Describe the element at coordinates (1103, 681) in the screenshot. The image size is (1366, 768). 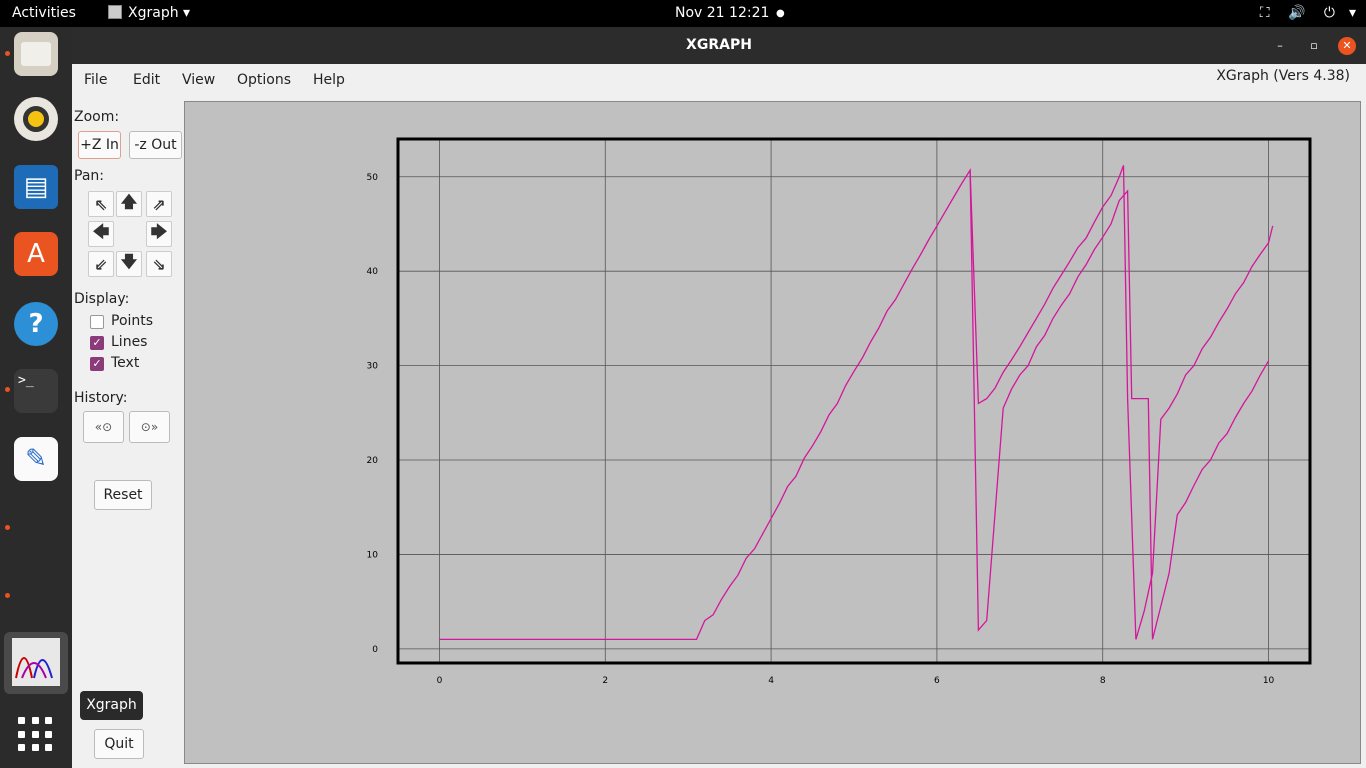
I see `x-tick-label: 8` at that location.